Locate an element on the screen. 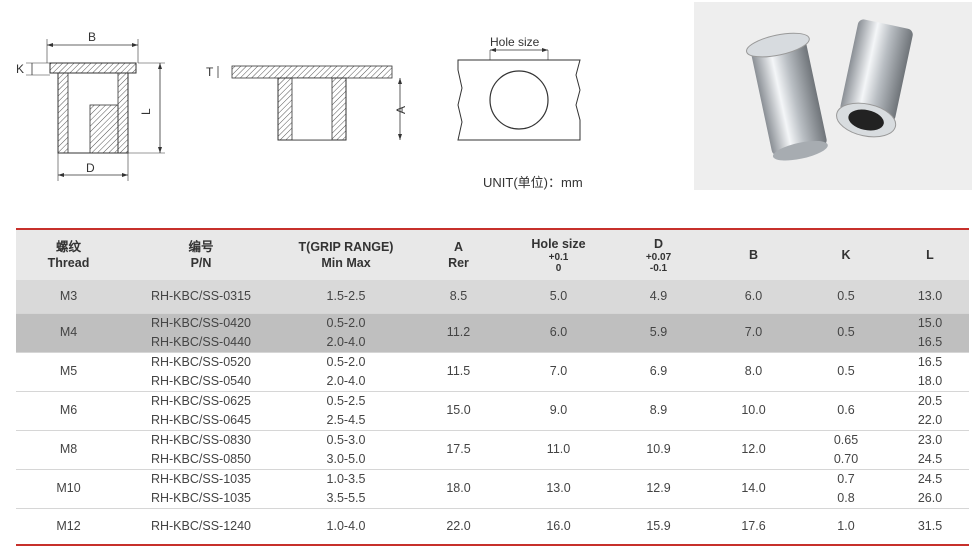 The image size is (977, 546). header-text: B is located at coordinates (753, 255).